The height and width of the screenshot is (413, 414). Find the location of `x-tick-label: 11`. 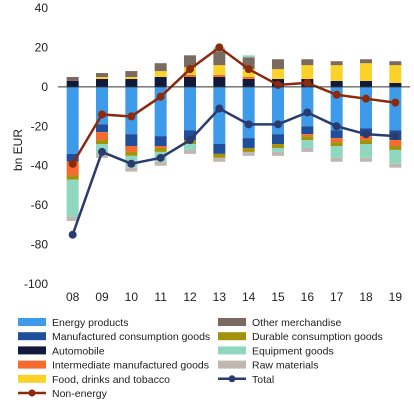

x-tick-label: 11 is located at coordinates (160, 297).